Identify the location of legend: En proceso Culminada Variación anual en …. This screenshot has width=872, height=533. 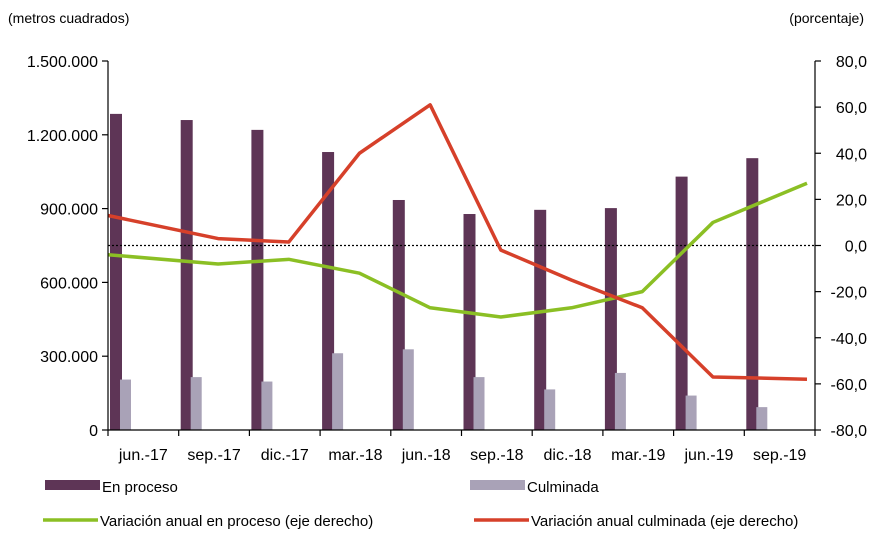
(420, 504).